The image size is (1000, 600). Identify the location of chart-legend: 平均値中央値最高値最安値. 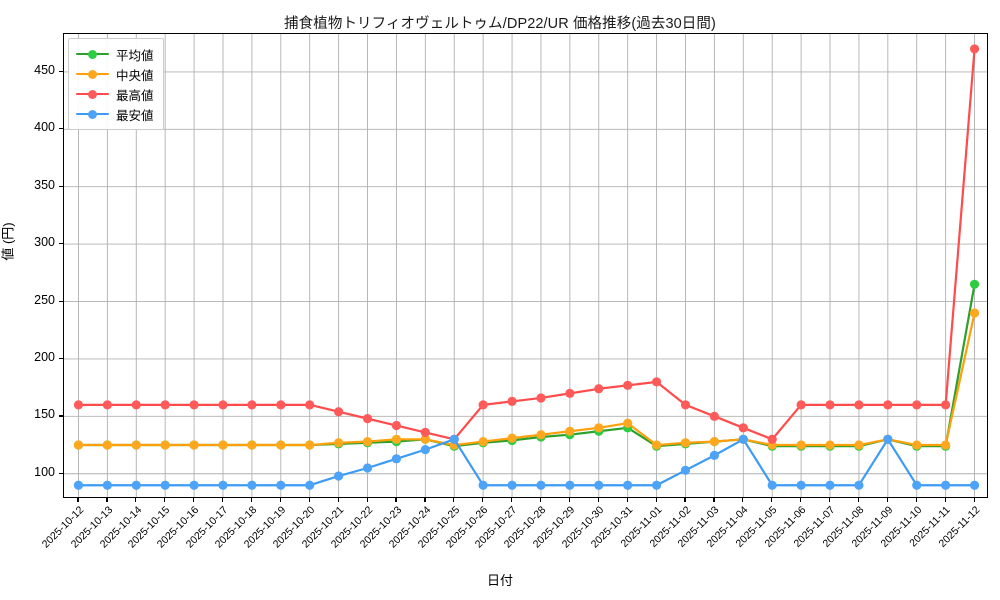
(116, 84).